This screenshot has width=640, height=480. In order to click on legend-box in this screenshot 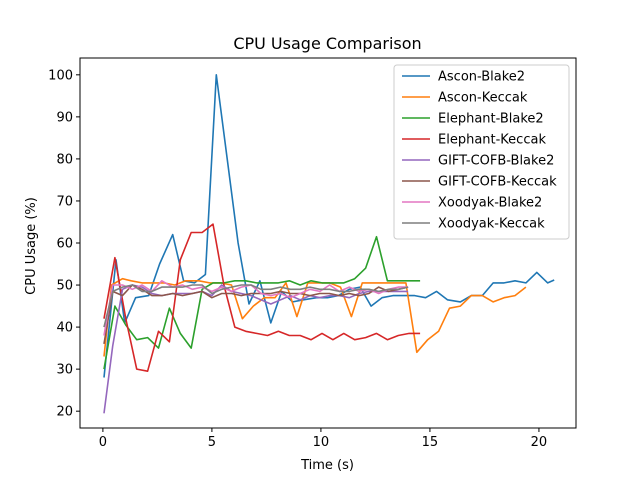, I will do `click(481, 152)`.